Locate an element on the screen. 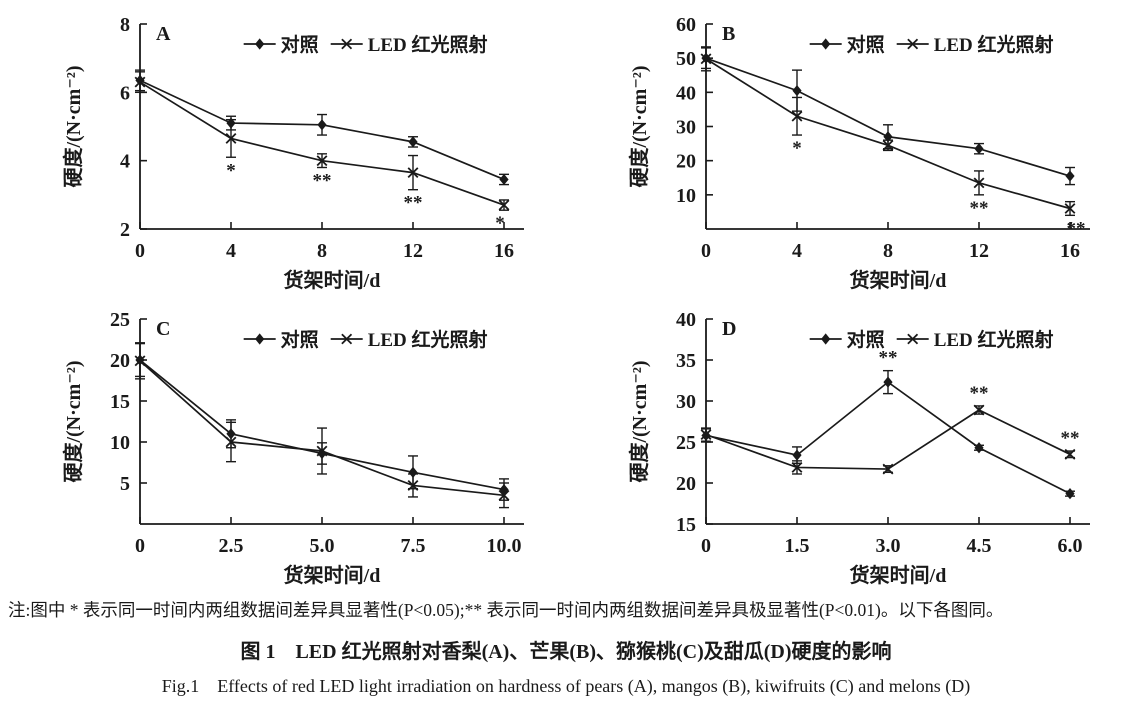 This screenshot has height=708, width=1132. svg-text: A is located at coordinates (163, 34).